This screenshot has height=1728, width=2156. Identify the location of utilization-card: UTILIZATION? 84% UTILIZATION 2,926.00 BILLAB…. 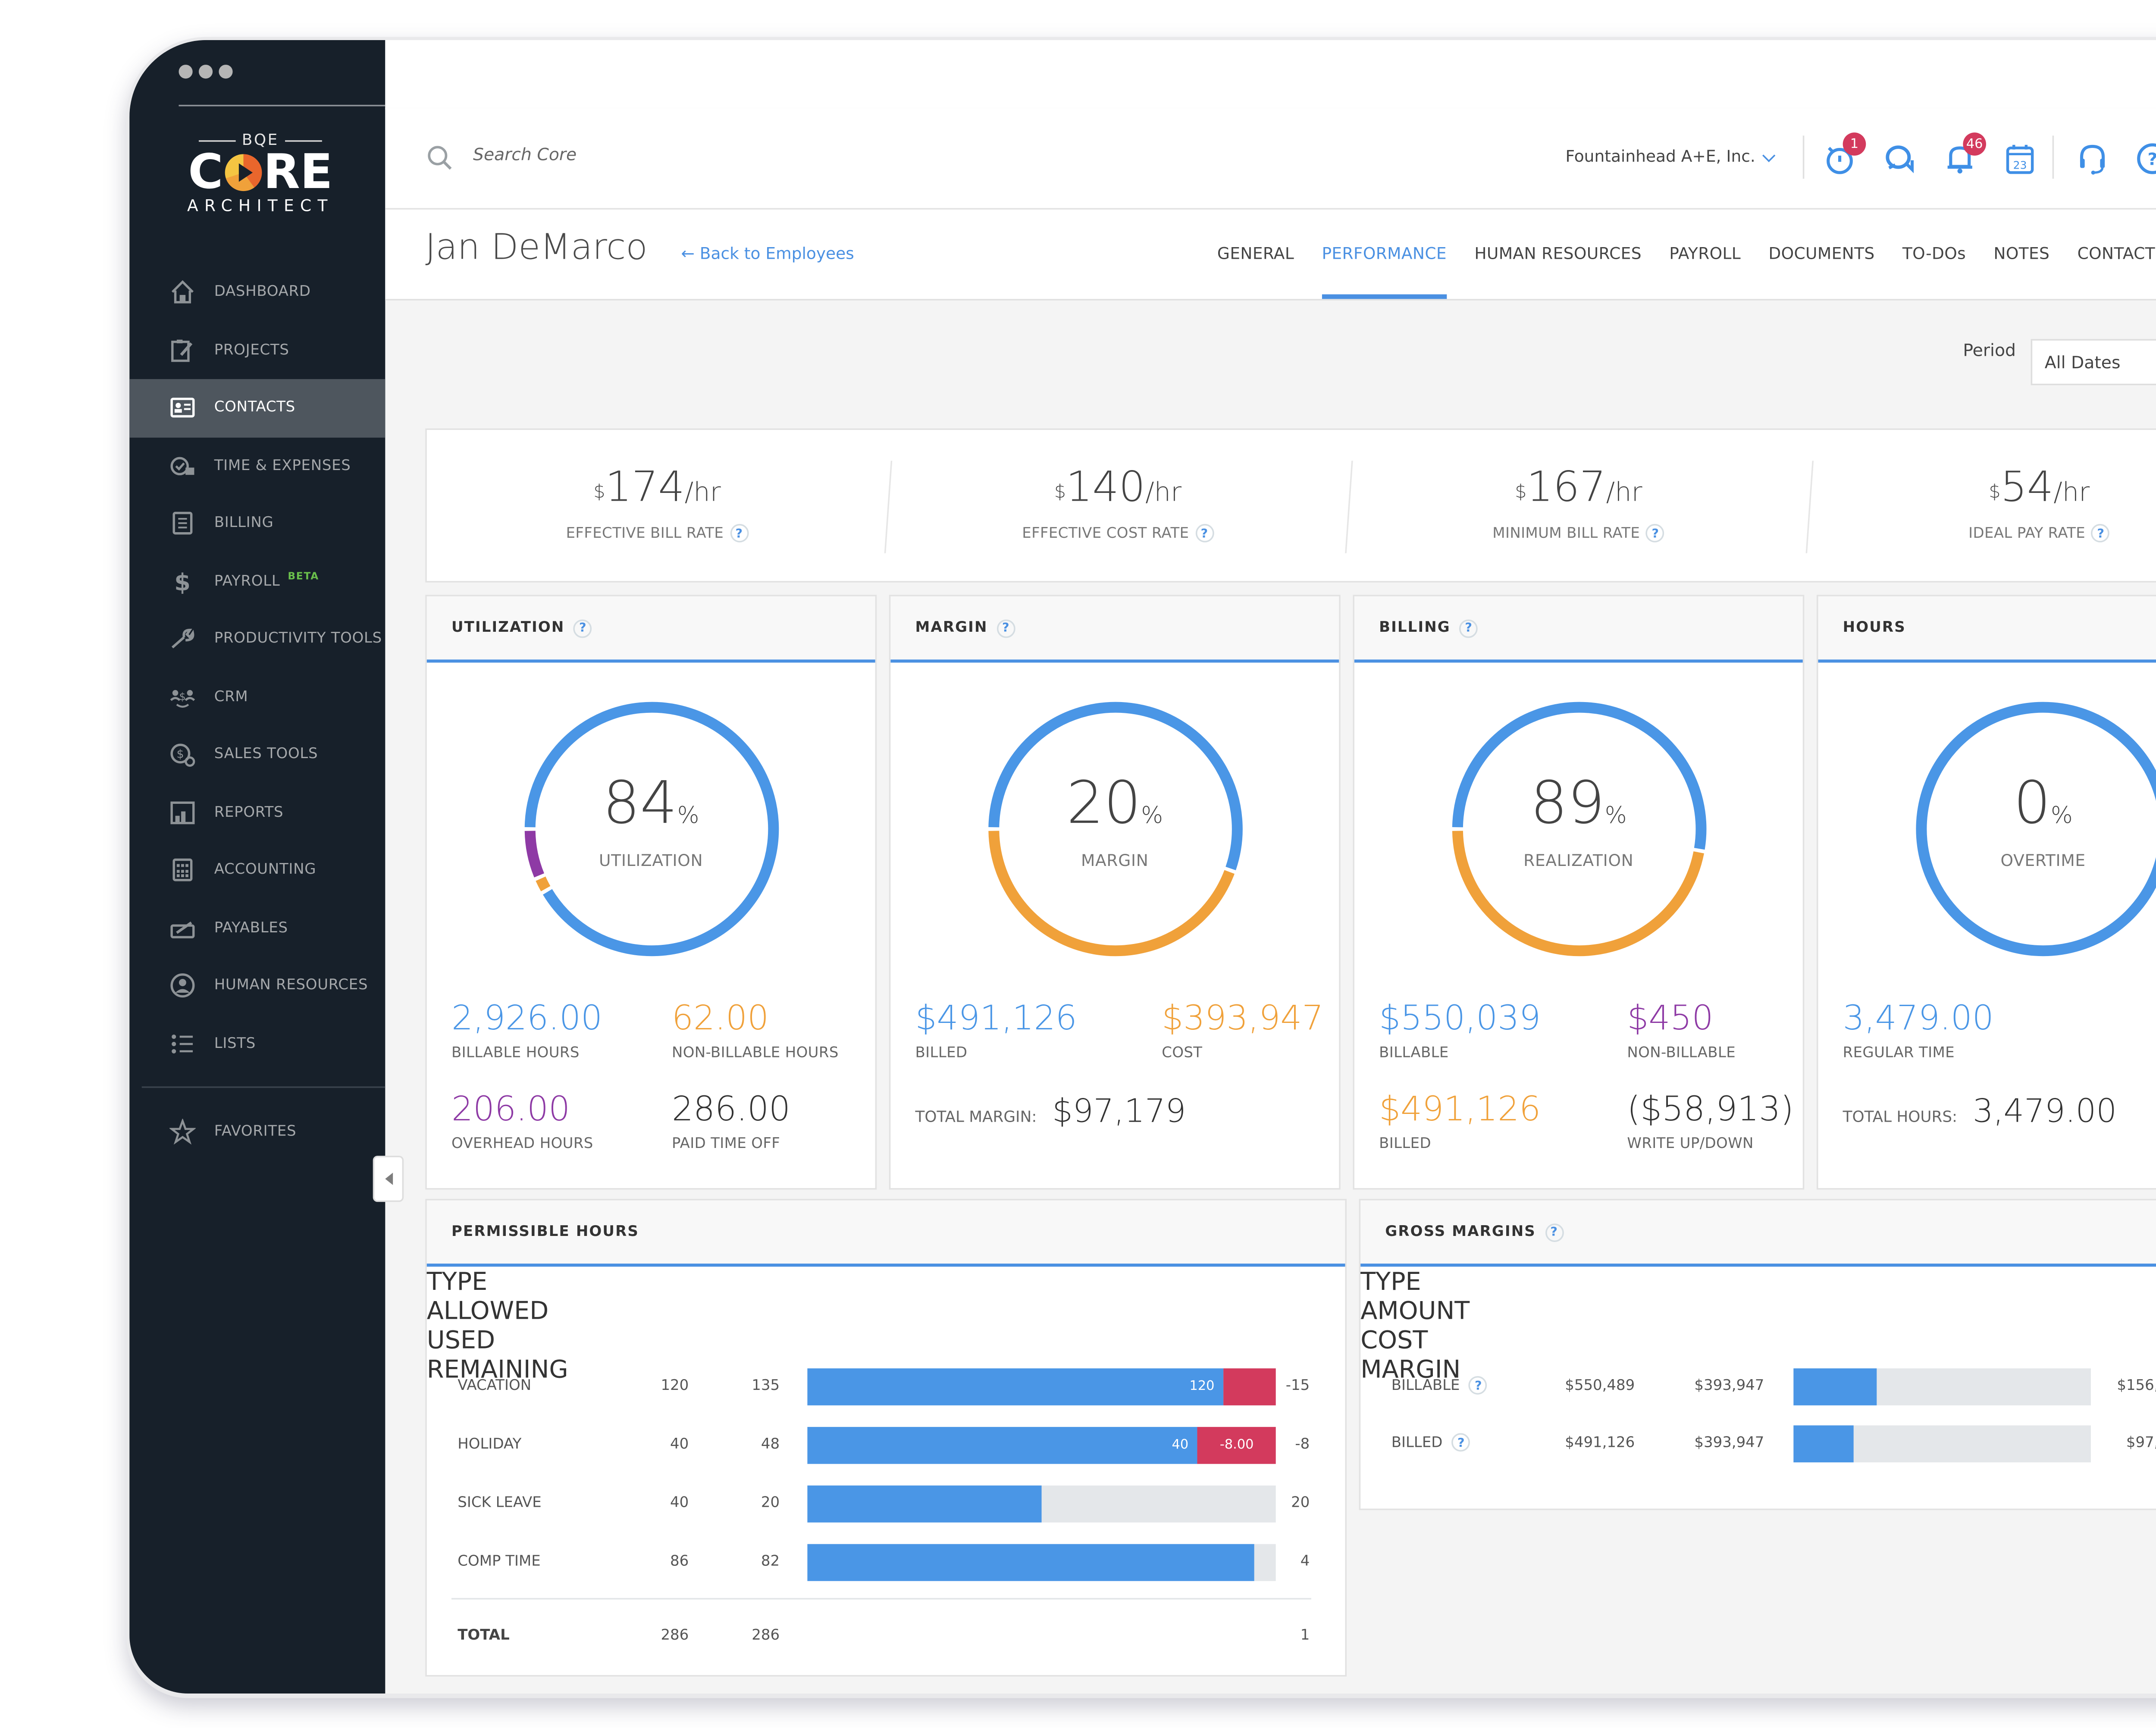
(651, 893).